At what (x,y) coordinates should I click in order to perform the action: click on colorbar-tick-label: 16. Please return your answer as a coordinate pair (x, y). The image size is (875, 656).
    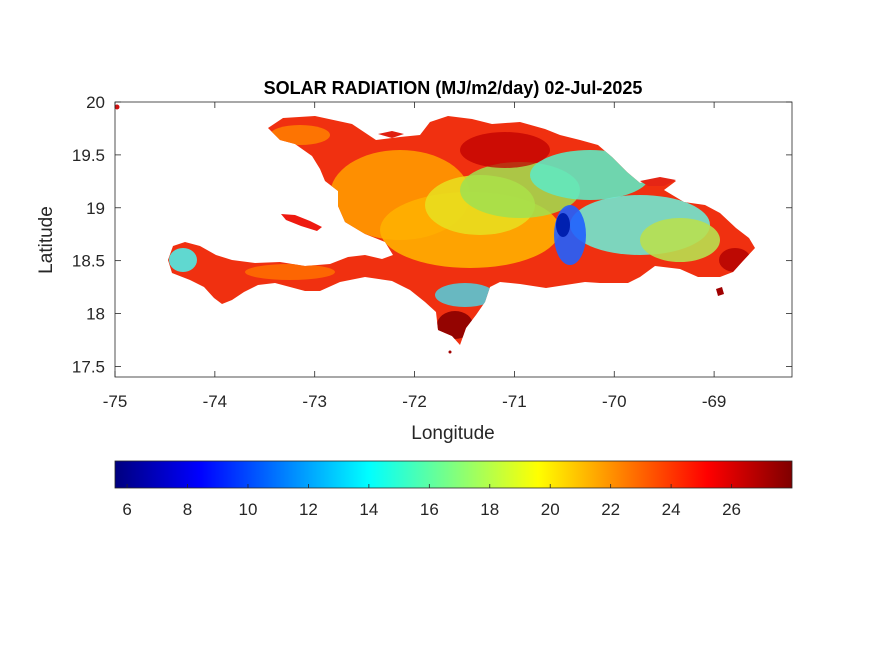
    Looking at the image, I should click on (429, 509).